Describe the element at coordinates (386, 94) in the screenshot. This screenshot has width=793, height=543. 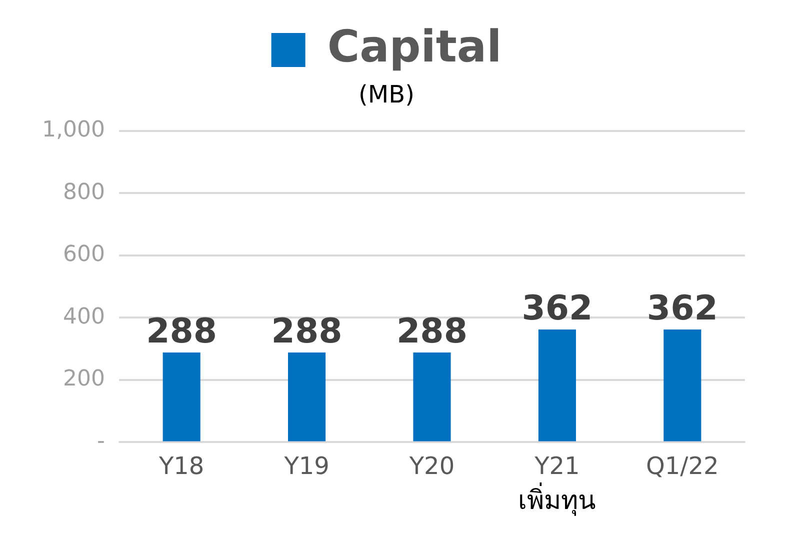
I see `chart-subtitle: (MB)` at that location.